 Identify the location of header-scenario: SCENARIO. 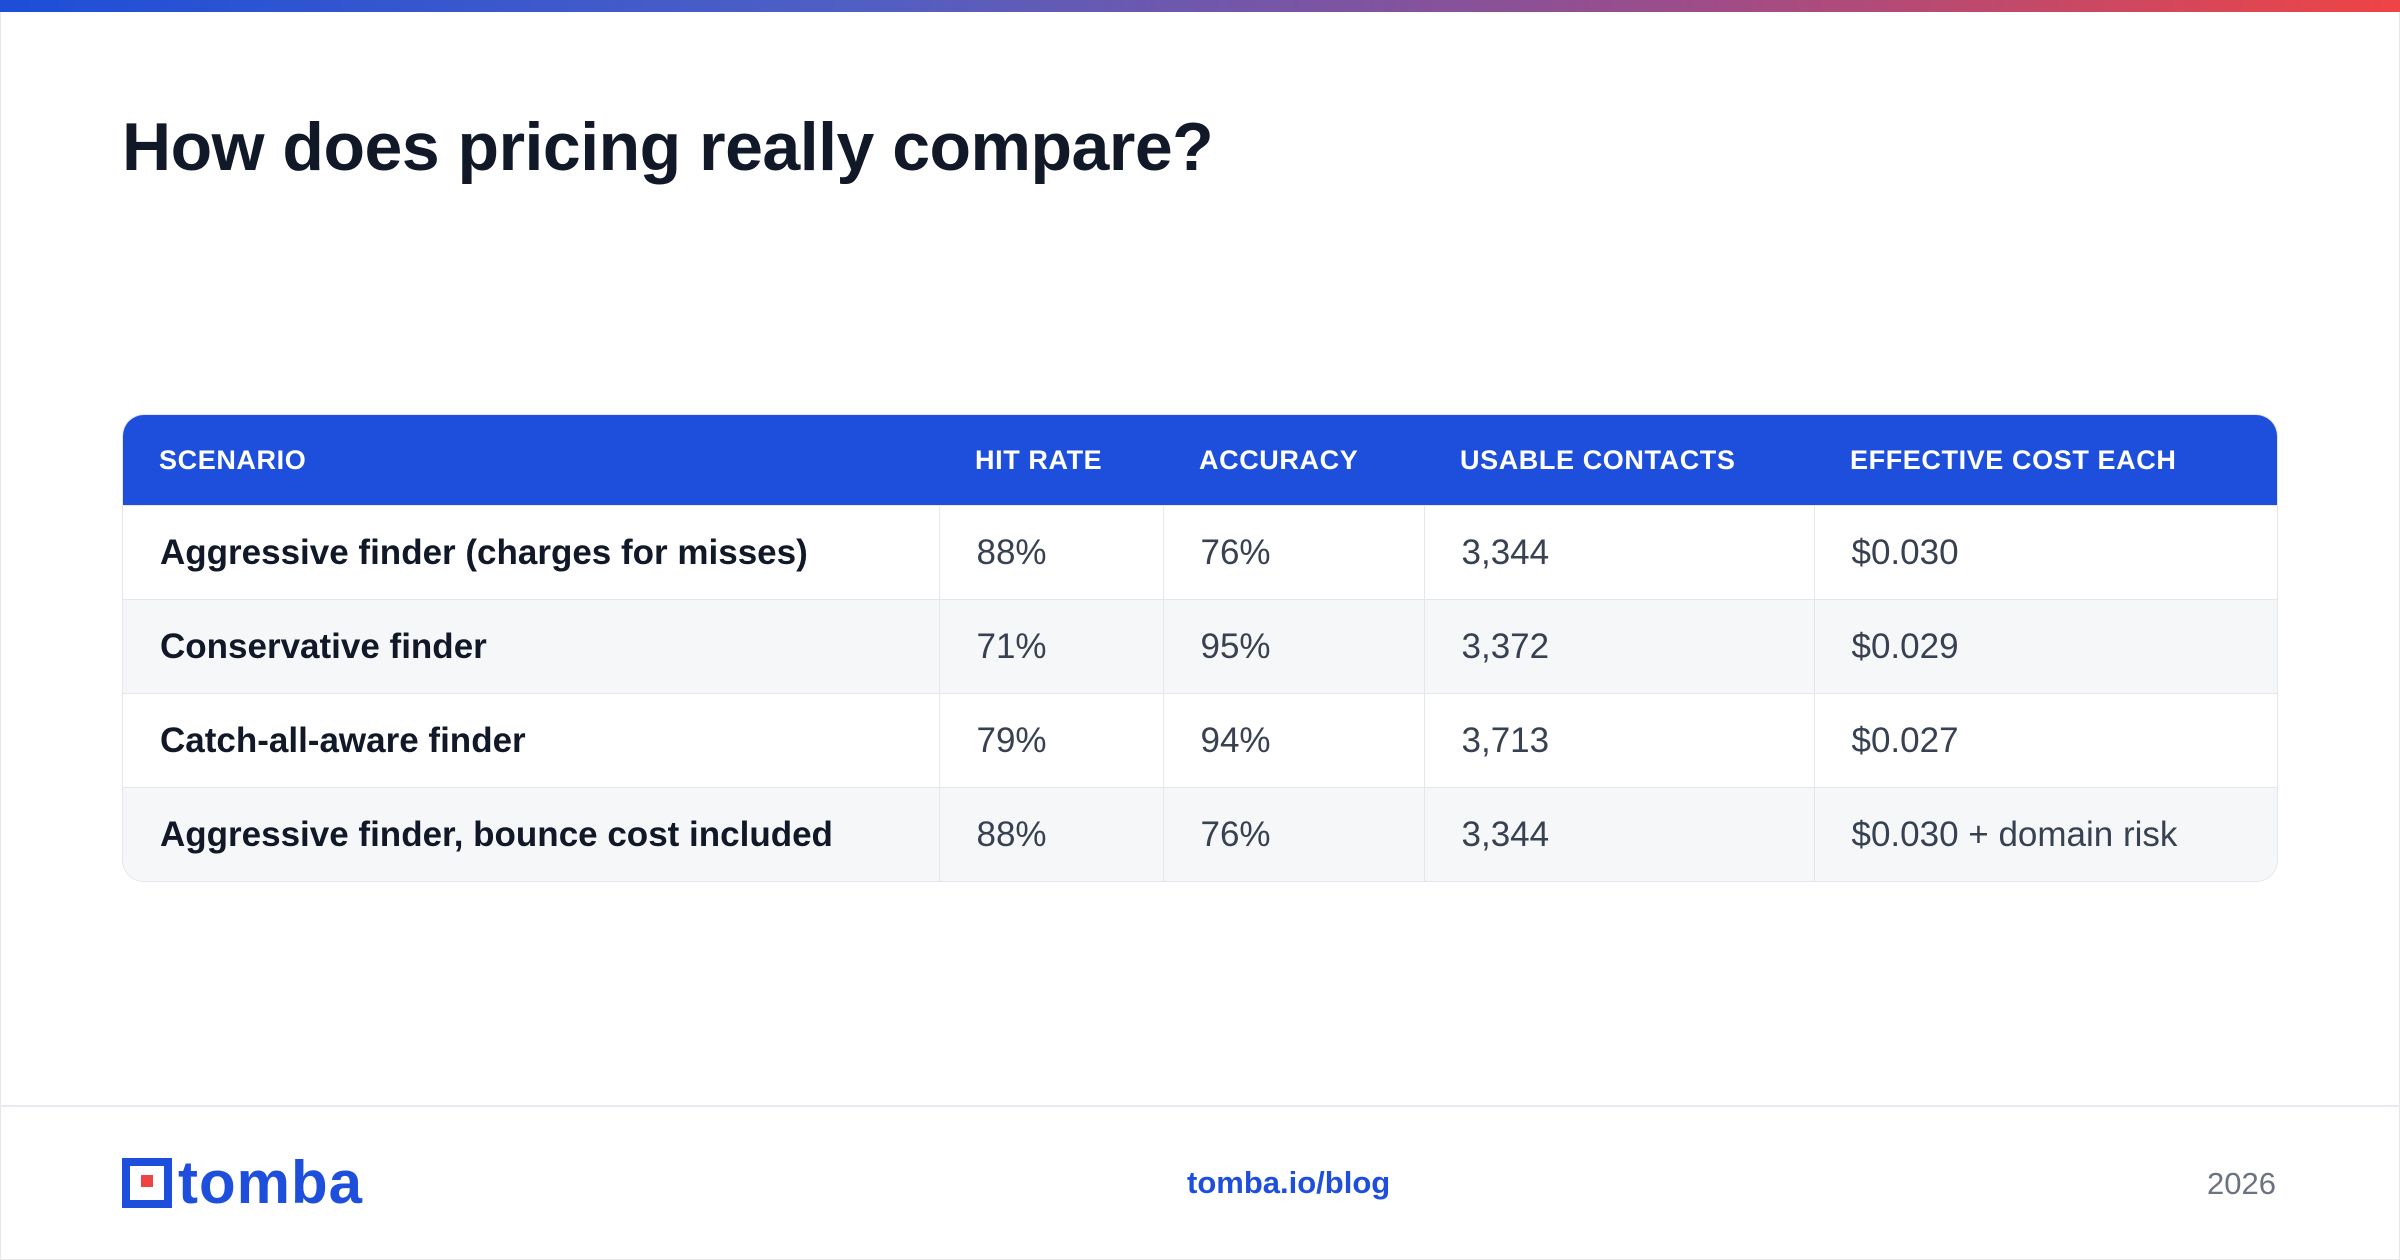
(531, 460).